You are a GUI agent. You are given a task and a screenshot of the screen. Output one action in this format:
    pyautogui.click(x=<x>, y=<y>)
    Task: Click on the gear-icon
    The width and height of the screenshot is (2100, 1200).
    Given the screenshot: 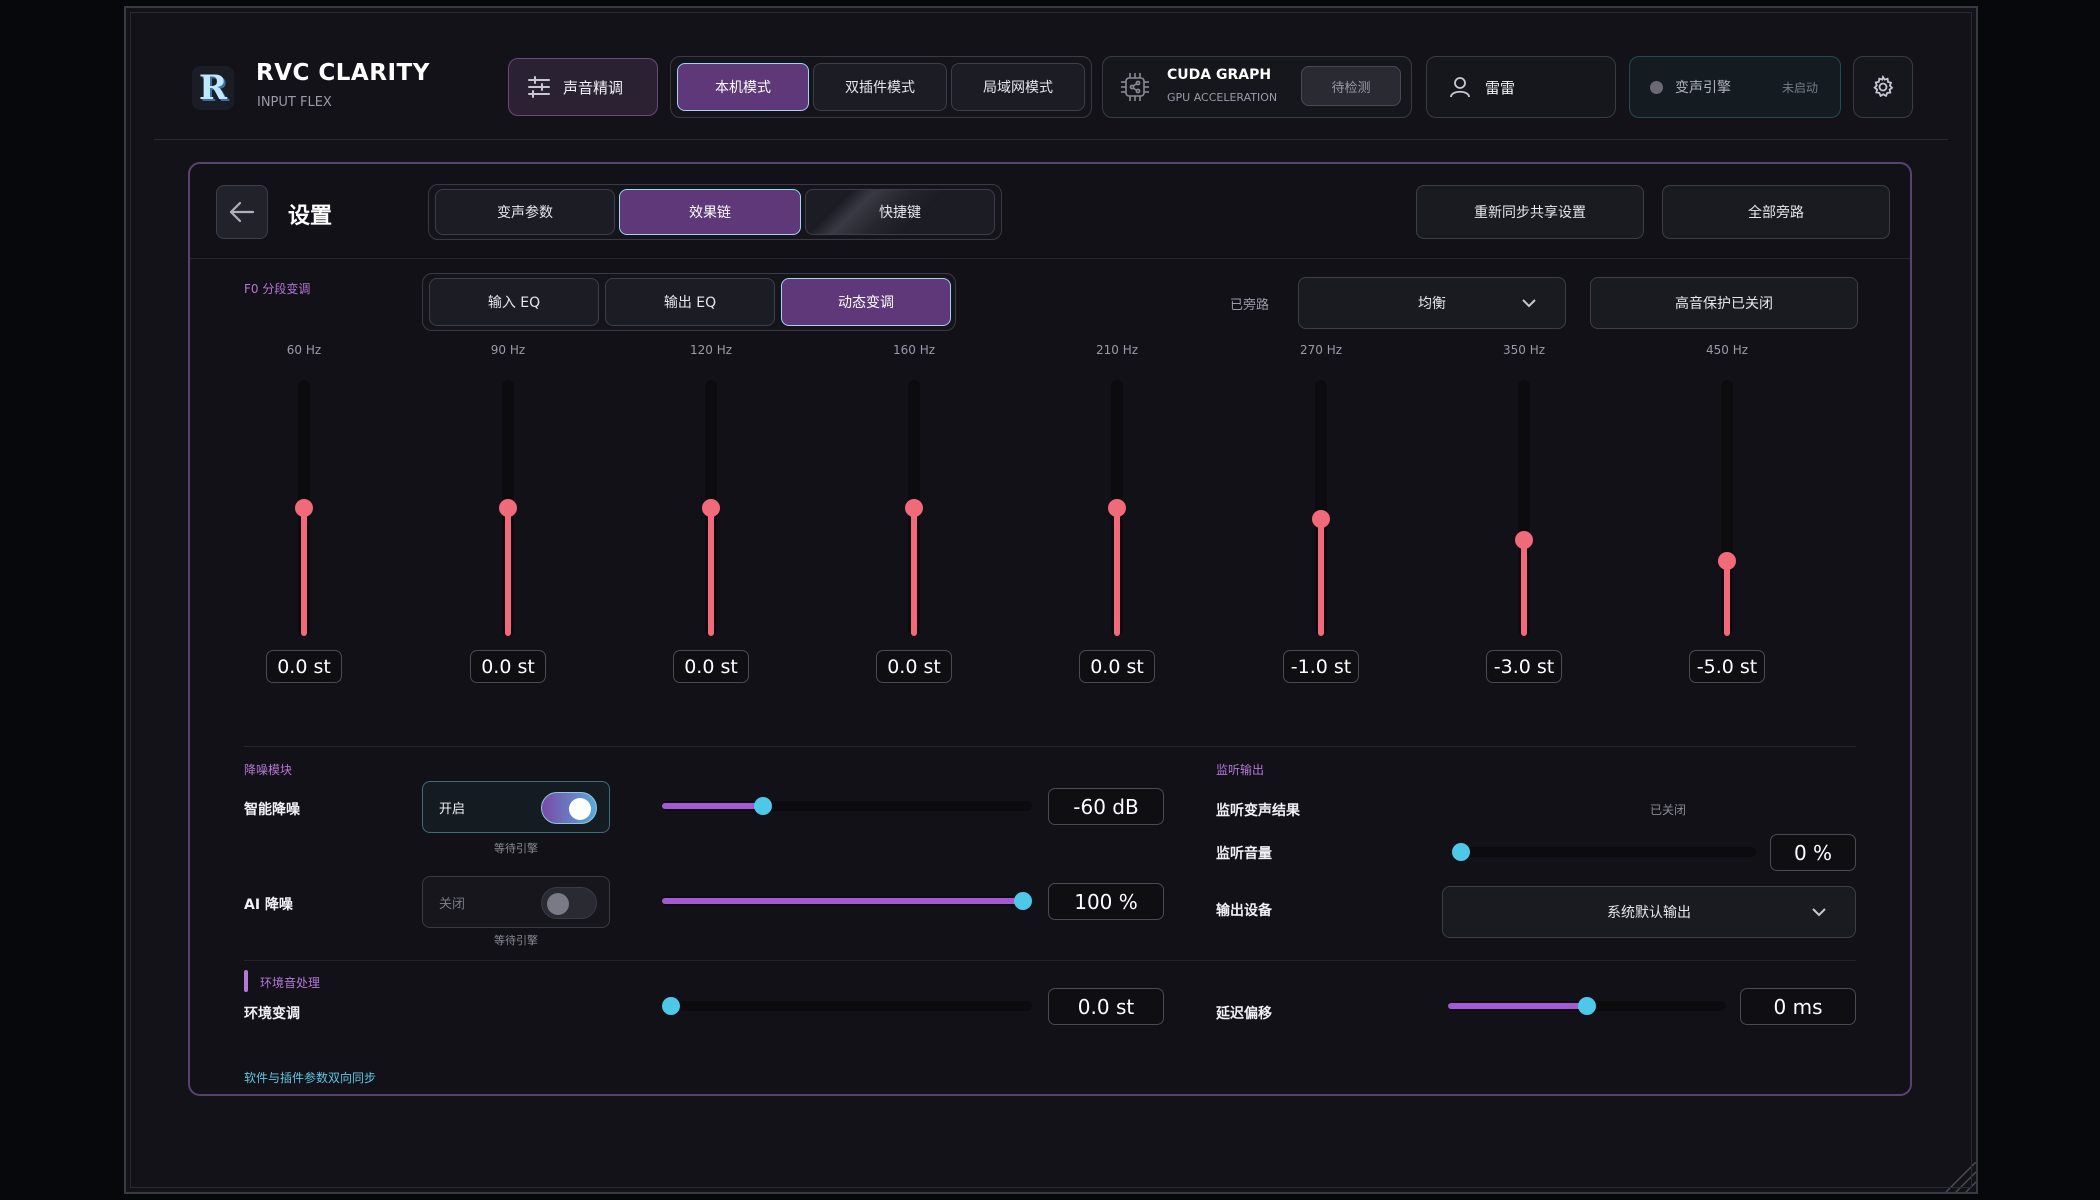 What is the action you would take?
    pyautogui.click(x=1883, y=86)
    